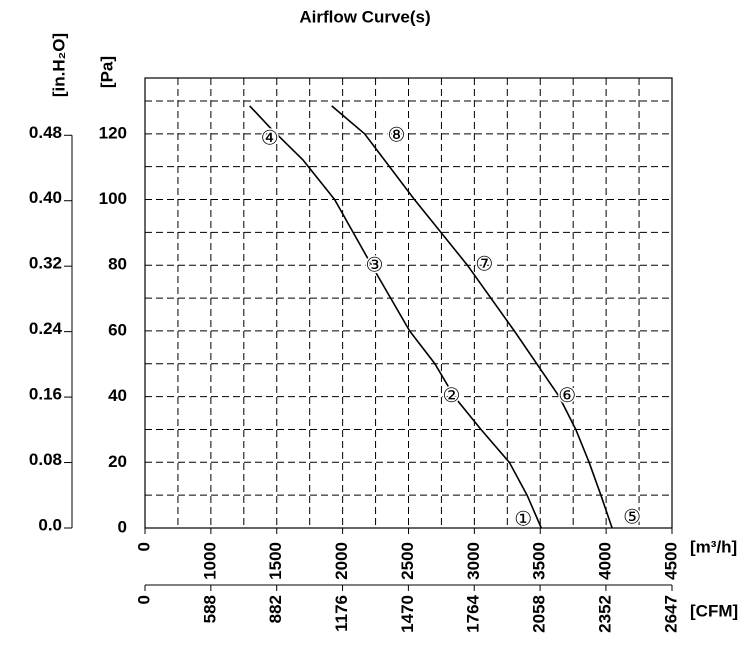 The width and height of the screenshot is (752, 649). What do you see at coordinates (605, 561) in the screenshot?
I see `x-tick-label: 4000` at bounding box center [605, 561].